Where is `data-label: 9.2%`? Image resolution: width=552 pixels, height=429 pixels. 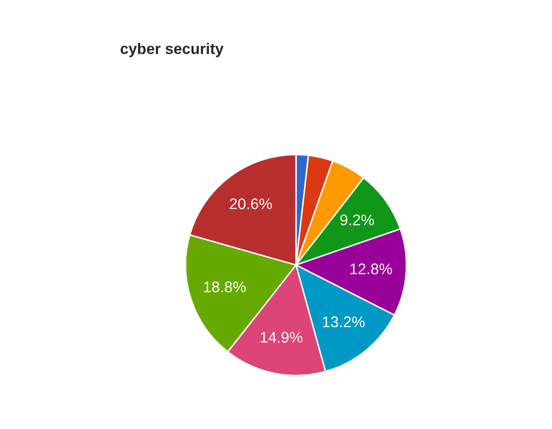 data-label: 9.2% is located at coordinates (357, 220).